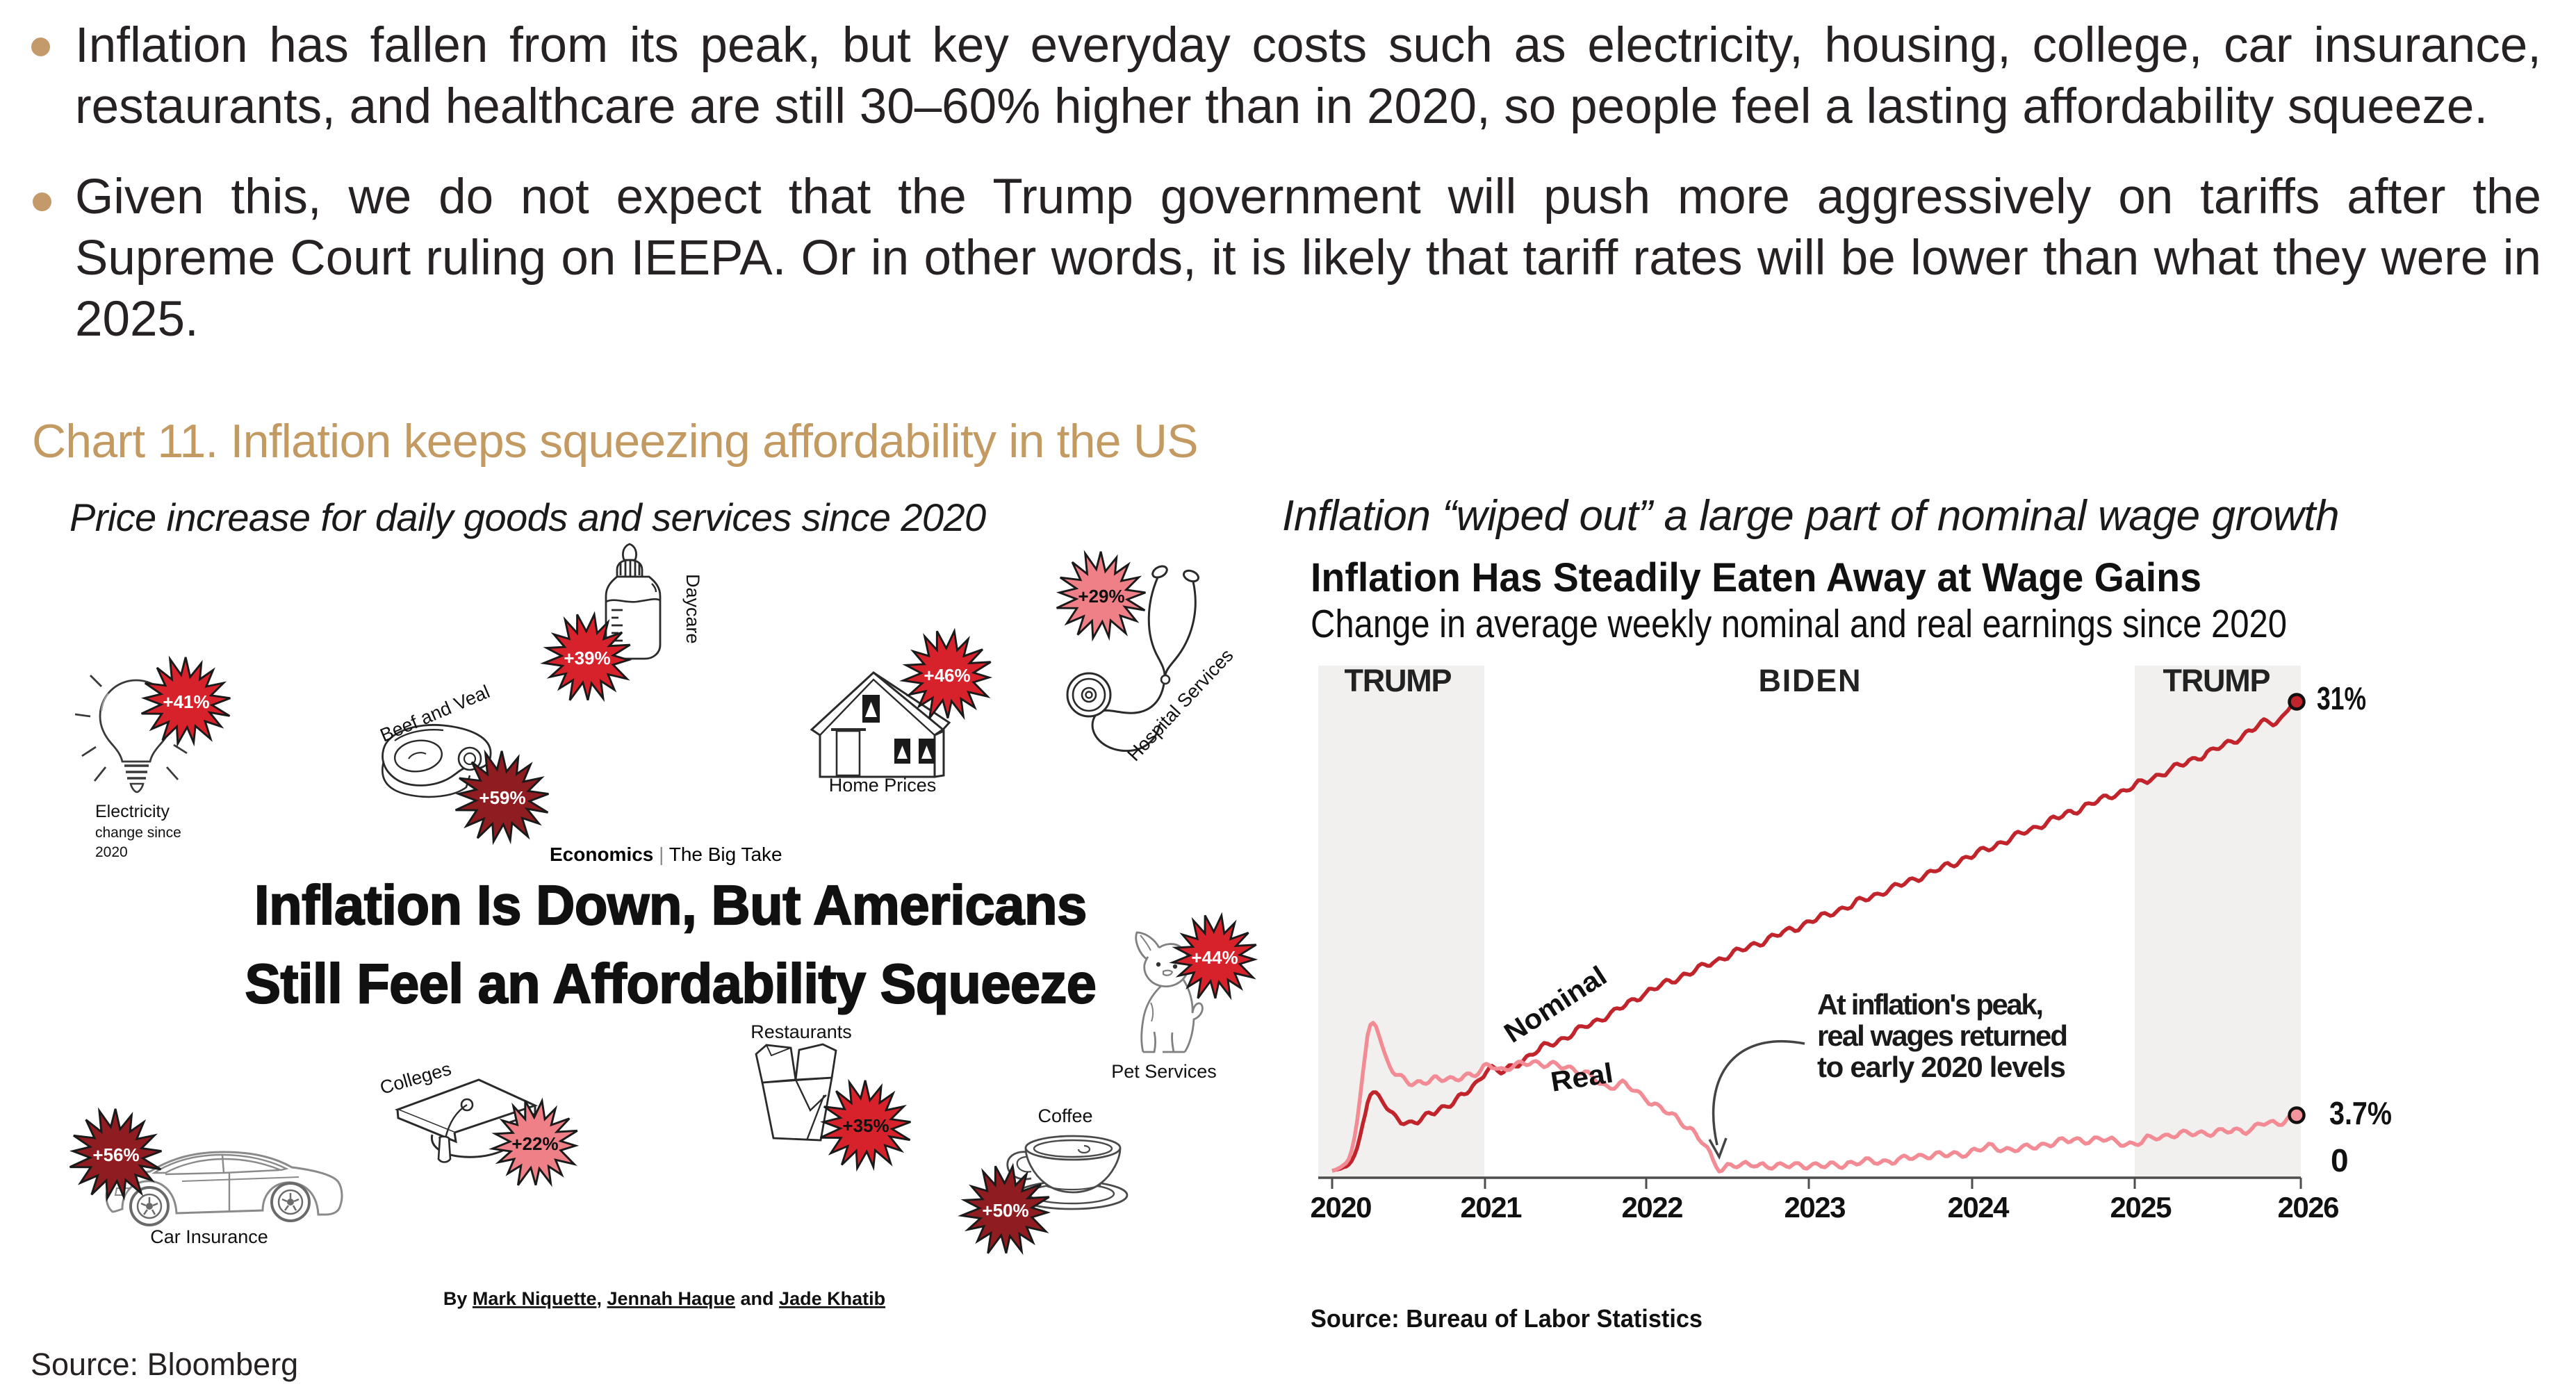 The image size is (2576, 1398). I want to click on svg-text: At inflation's peak,, so click(1930, 1005).